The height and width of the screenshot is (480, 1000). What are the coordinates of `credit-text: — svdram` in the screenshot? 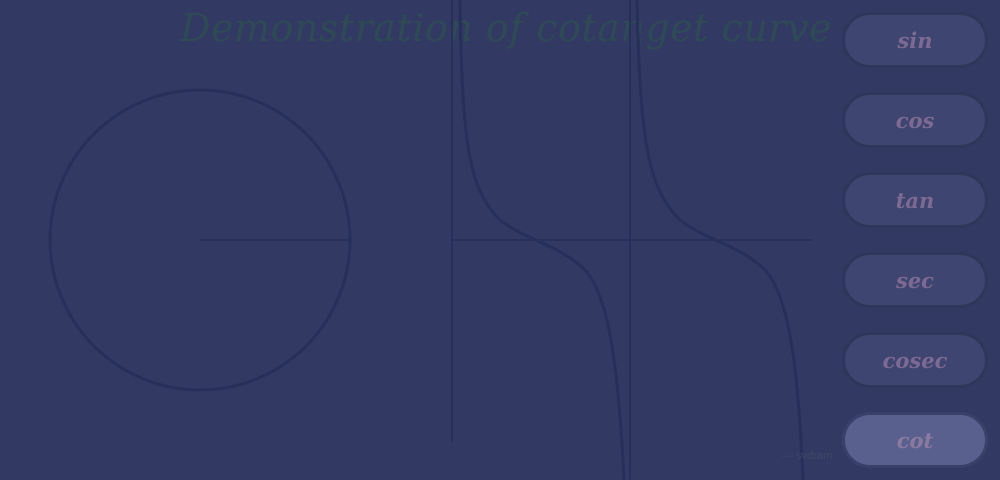 It's located at (807, 456).